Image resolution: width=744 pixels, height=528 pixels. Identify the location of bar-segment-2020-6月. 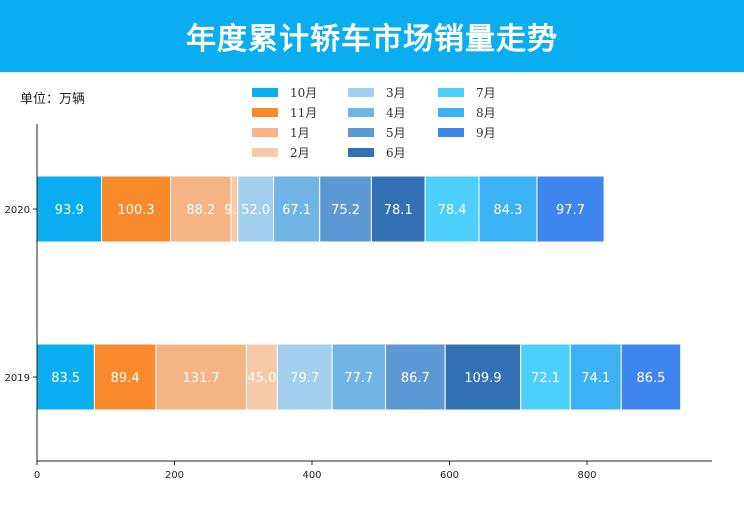
(398, 209).